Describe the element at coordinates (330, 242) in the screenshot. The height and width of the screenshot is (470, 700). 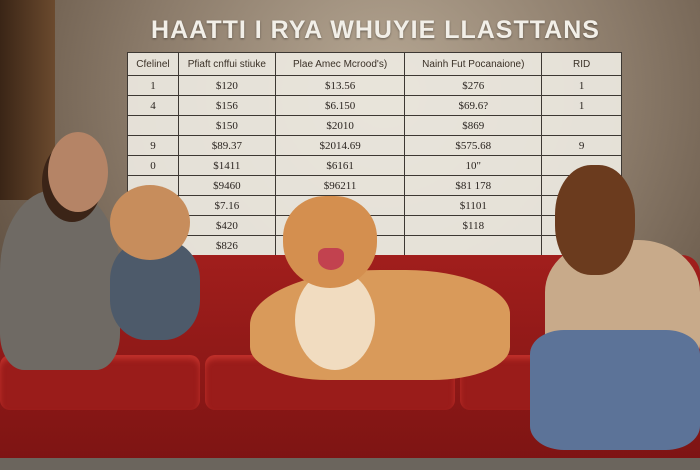
I see `dog-head` at that location.